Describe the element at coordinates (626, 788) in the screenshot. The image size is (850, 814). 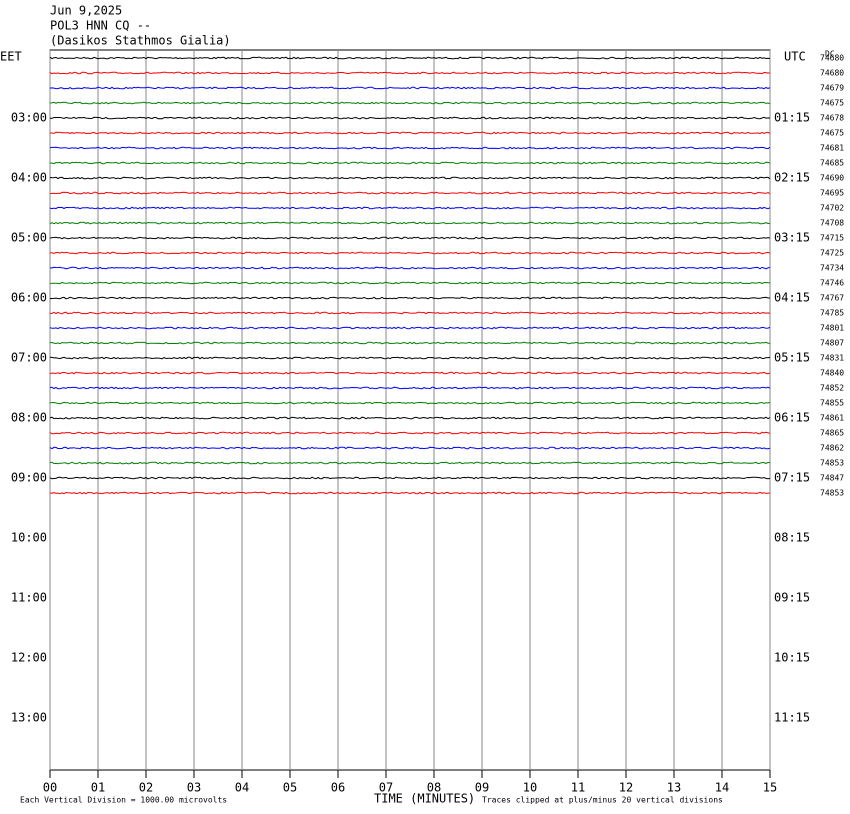
I see `x-tick-label: 12` at that location.